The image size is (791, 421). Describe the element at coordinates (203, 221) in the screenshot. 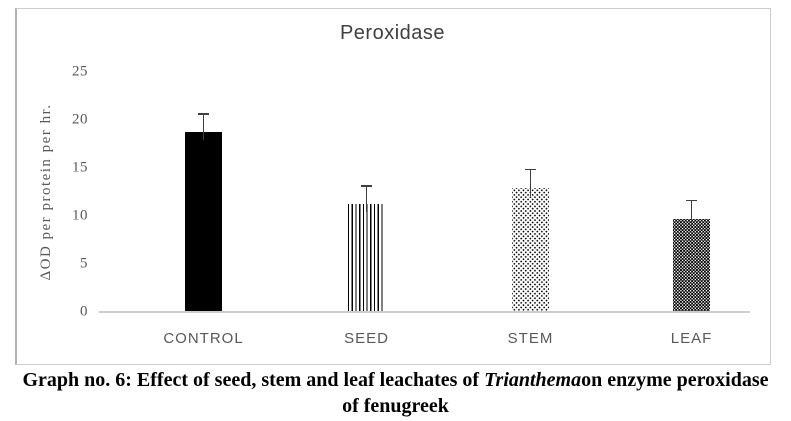

I see `bar-control` at that location.